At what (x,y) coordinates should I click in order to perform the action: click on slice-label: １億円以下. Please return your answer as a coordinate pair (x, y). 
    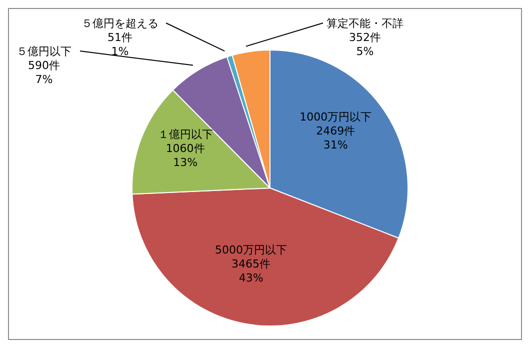
    Looking at the image, I should click on (185, 134).